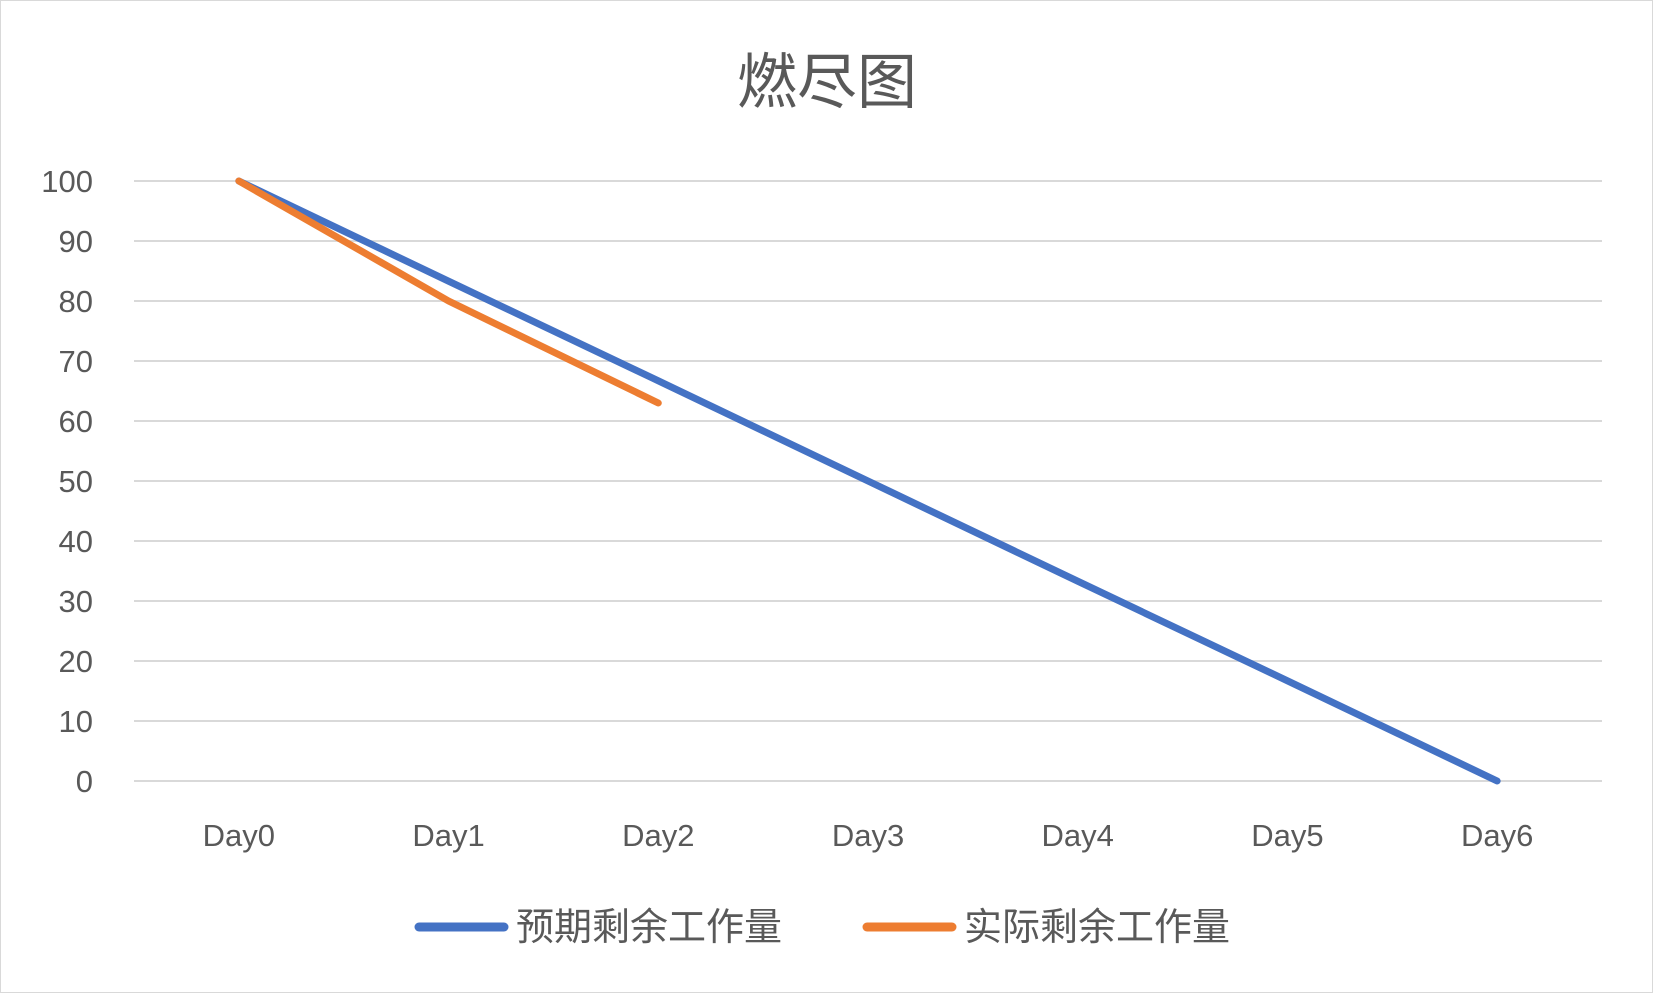 This screenshot has width=1653, height=994. I want to click on chart-title: 燃尽图, so click(827, 83).